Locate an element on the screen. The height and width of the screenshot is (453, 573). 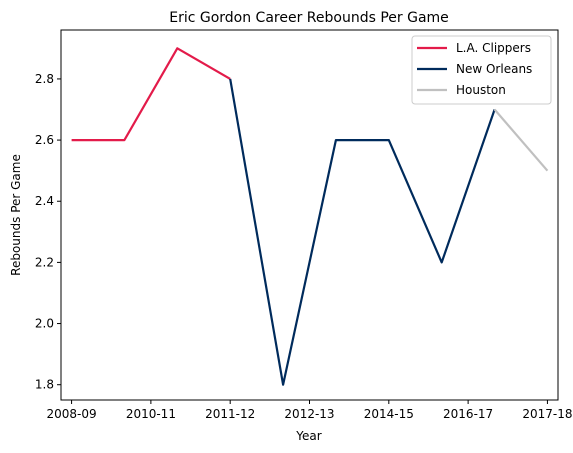
chart-title: Eric Gordon Career Rebounds Per Game is located at coordinates (309, 18).